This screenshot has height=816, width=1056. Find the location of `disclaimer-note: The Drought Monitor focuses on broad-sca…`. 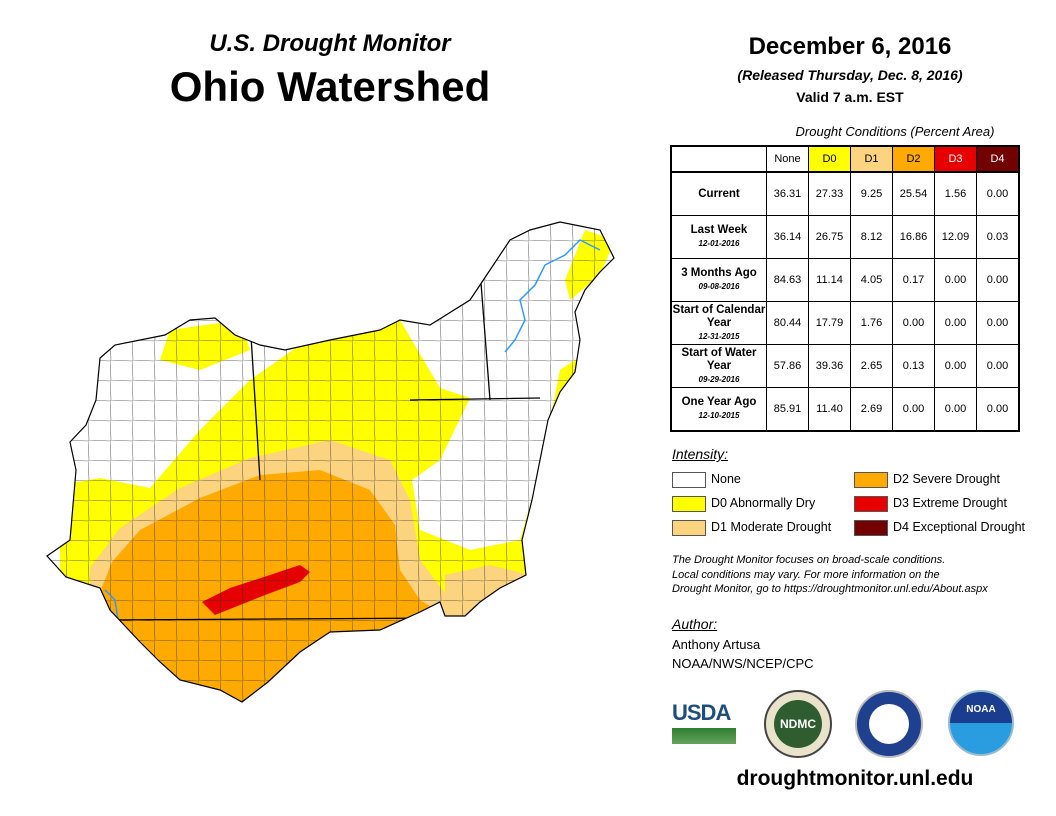

disclaimer-note: The Drought Monitor focuses on broad-sca… is located at coordinates (857, 575).